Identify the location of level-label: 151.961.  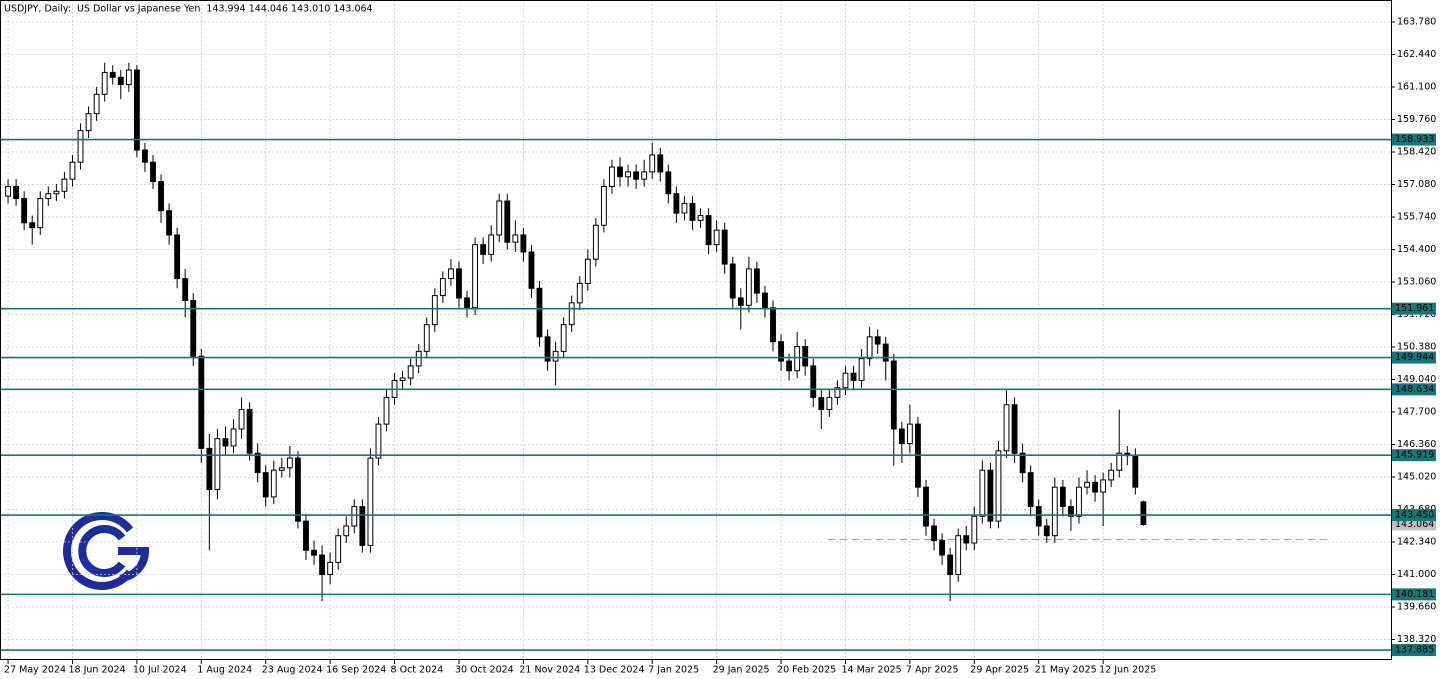
(1414, 308).